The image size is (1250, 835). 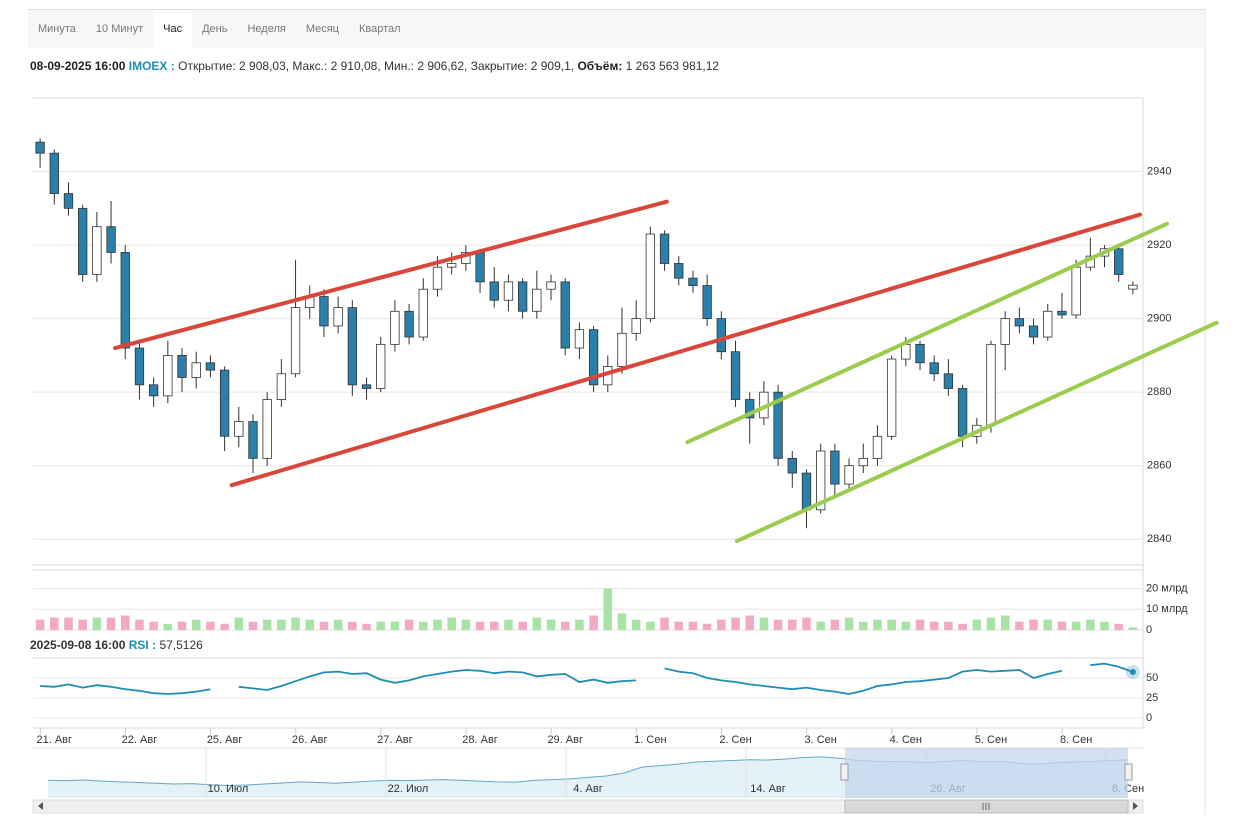 What do you see at coordinates (322, 29) in the screenshot?
I see `tab: Месяц` at bounding box center [322, 29].